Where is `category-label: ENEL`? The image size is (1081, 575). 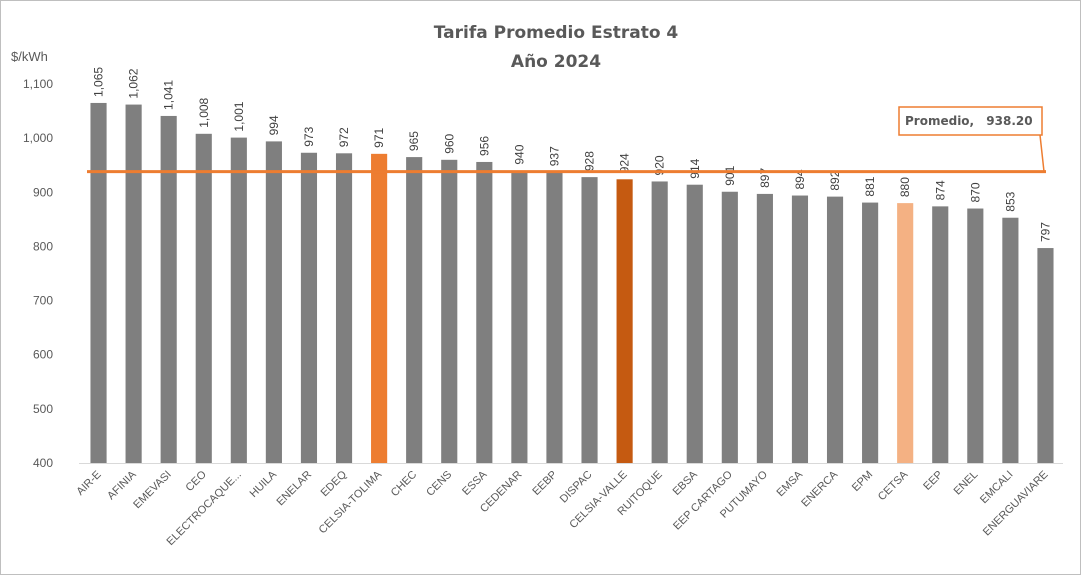
category-label: ENEL is located at coordinates (966, 483).